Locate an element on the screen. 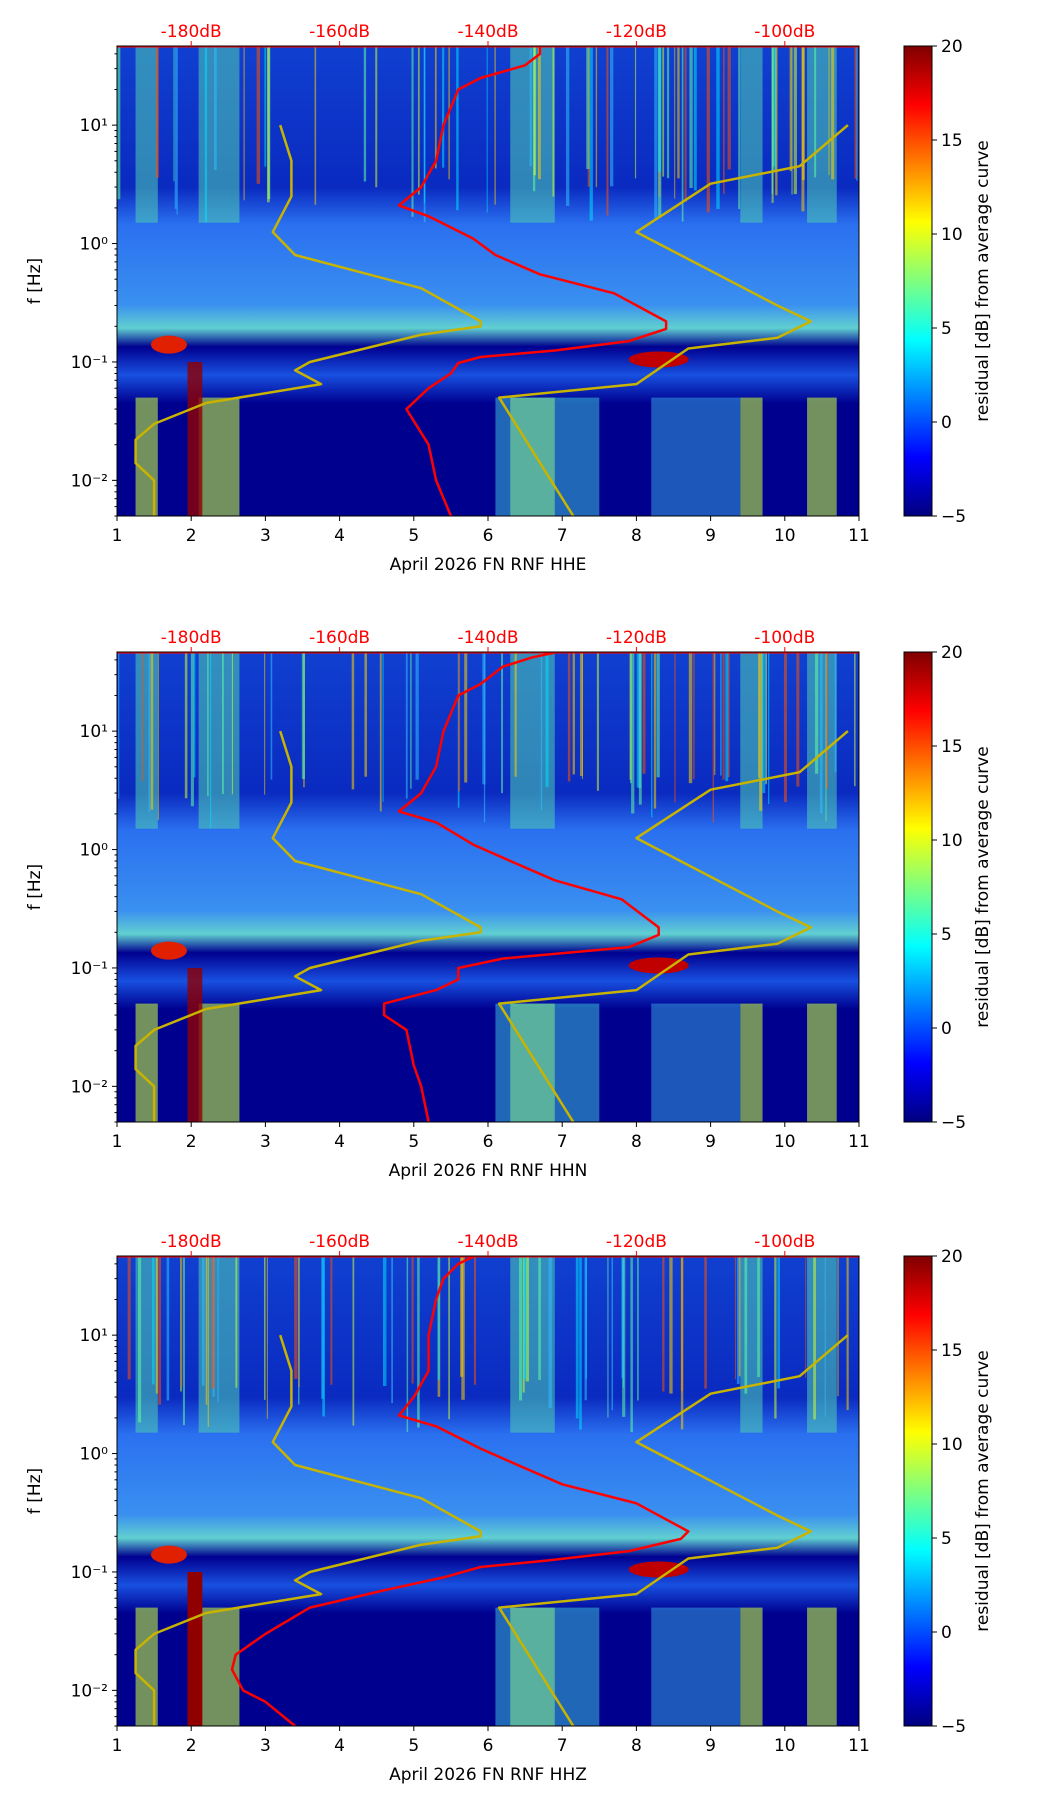 This screenshot has height=1810, width=1052. x-axis-label: April 2026 FN RNF HHN is located at coordinates (488, 1171).